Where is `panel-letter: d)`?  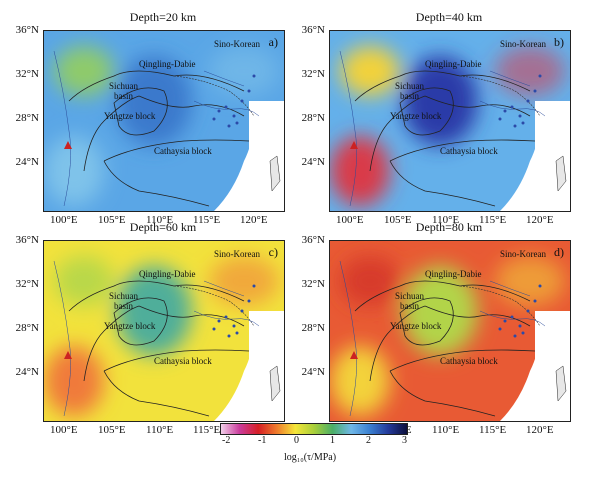
panel-letter: d) is located at coordinates (559, 252).